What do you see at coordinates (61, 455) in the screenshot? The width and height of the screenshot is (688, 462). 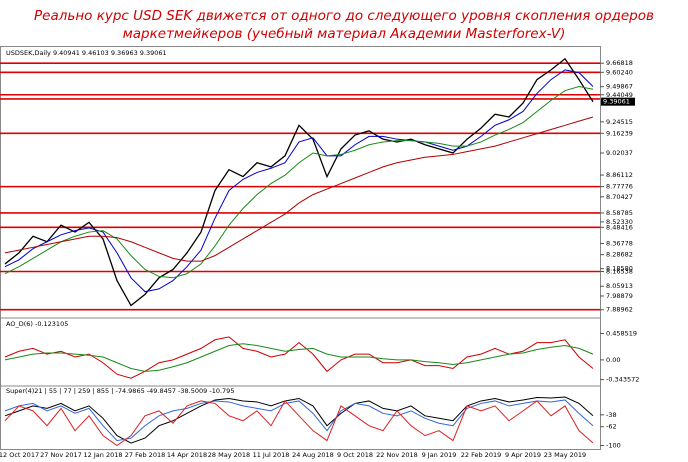 I see `x-tick-label: 27 Nov 2017` at bounding box center [61, 455].